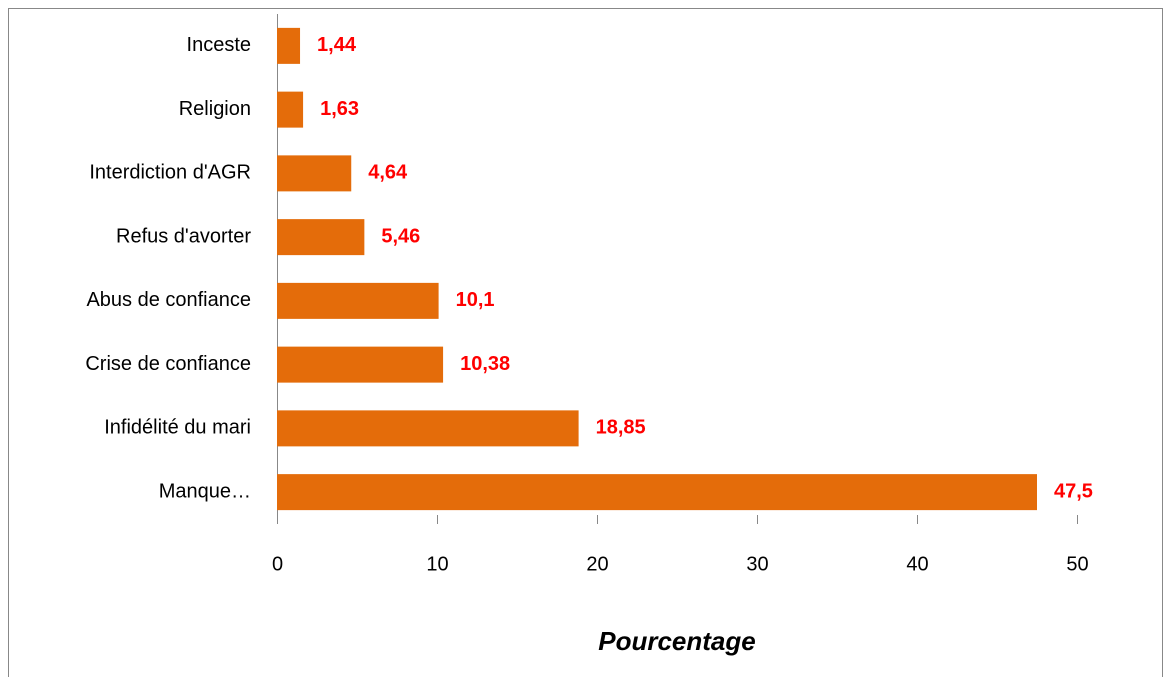 This screenshot has width=1171, height=677. What do you see at coordinates (1077, 564) in the screenshot?
I see `x-tick-label: 50` at bounding box center [1077, 564].